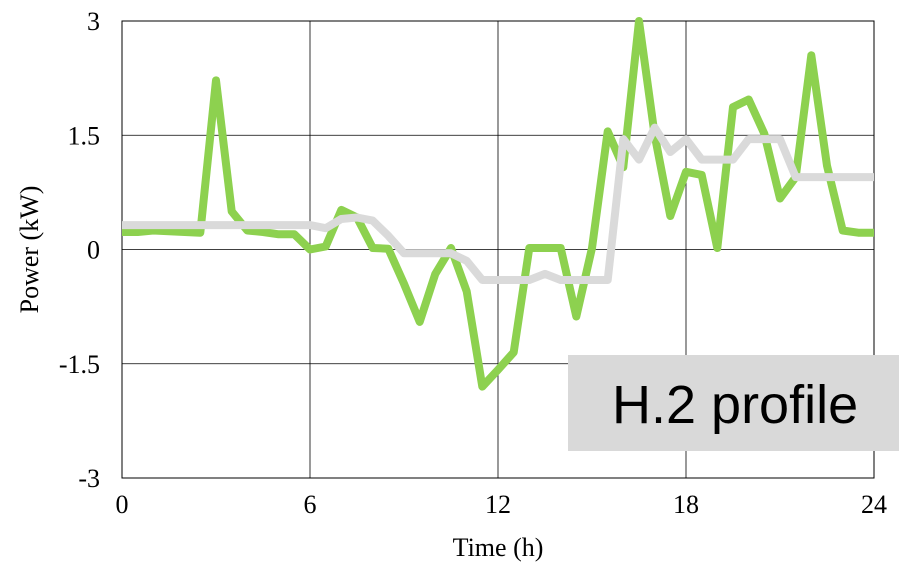  I want to click on x-tick-label: 6, so click(310, 504).